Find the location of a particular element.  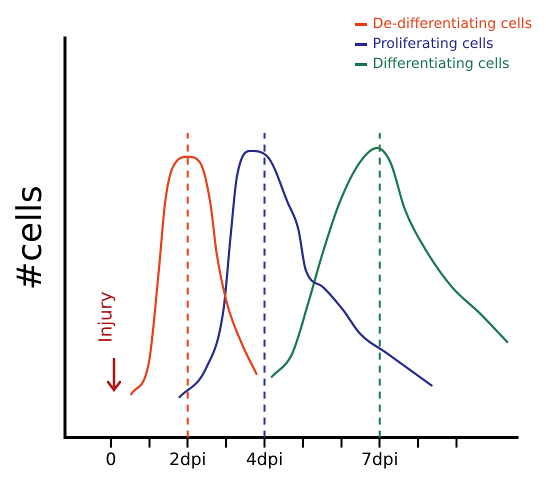

x-tick-label: 4dpi is located at coordinates (265, 460).